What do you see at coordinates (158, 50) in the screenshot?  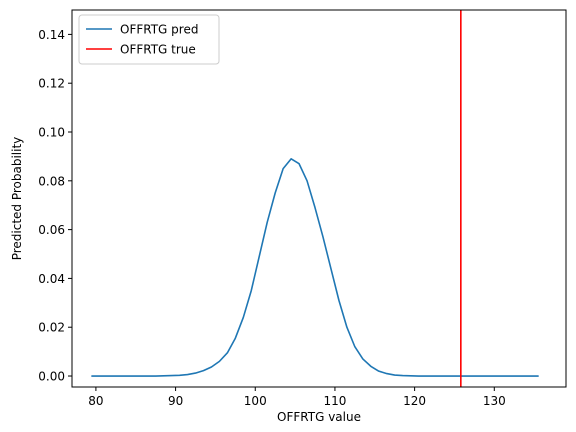 I see `legend-label-true: OFFRTG true` at bounding box center [158, 50].